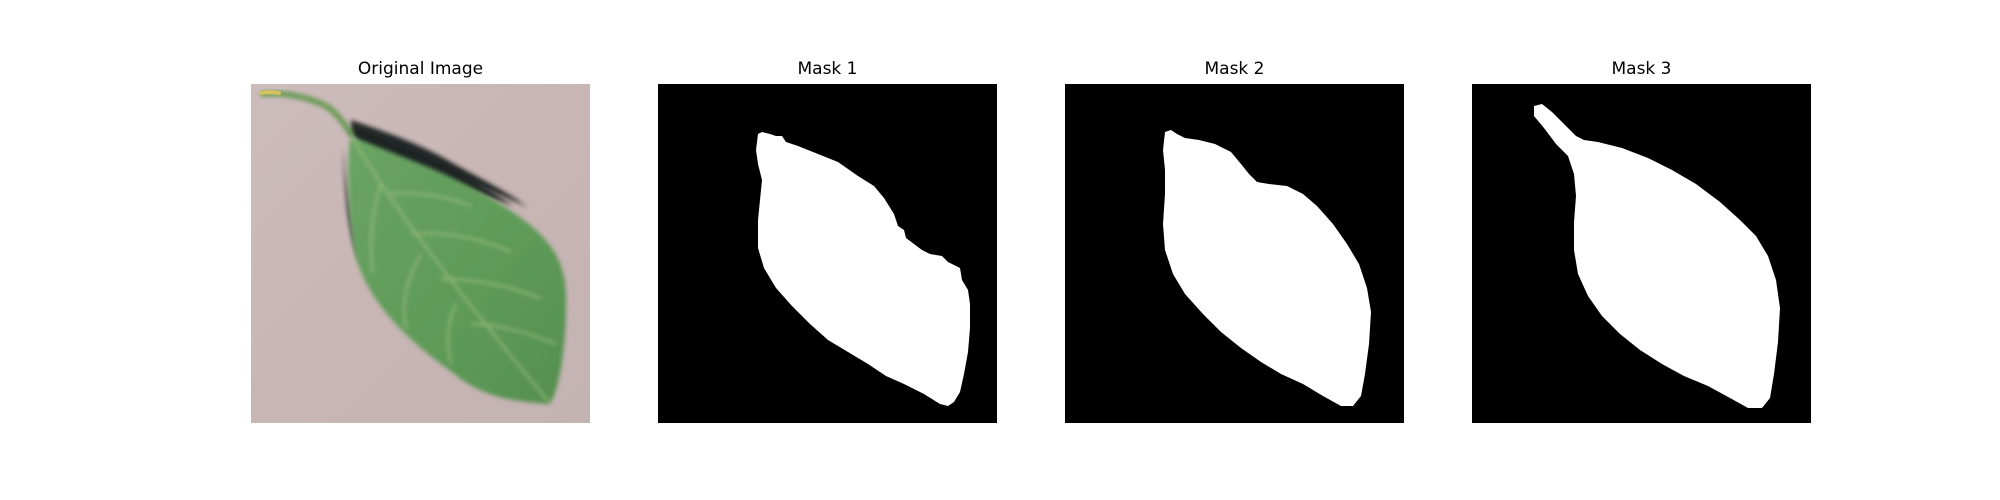 This screenshot has width=2000, height=500. I want to click on leaf-shadow-top, so click(431, 167).